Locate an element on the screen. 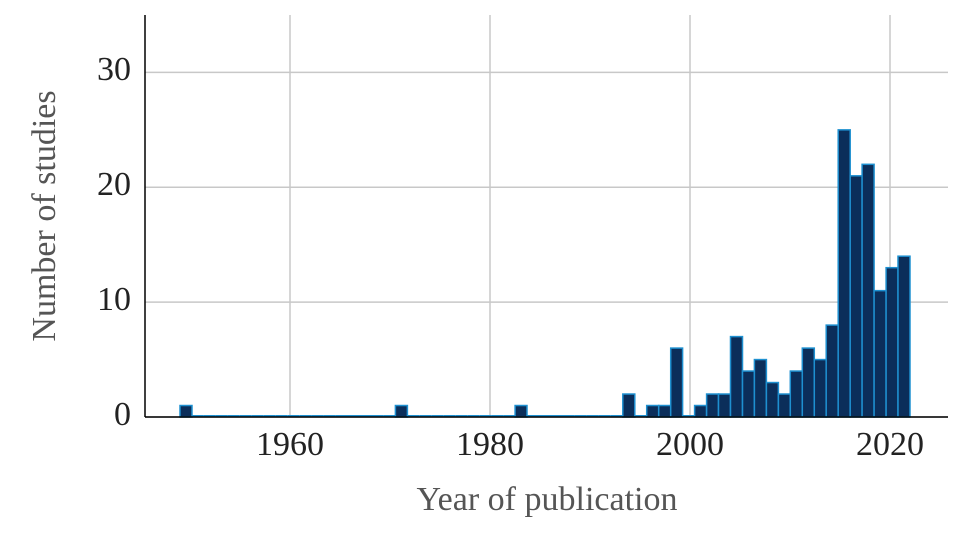  y-axis-label: Number of studies is located at coordinates (44, 215).